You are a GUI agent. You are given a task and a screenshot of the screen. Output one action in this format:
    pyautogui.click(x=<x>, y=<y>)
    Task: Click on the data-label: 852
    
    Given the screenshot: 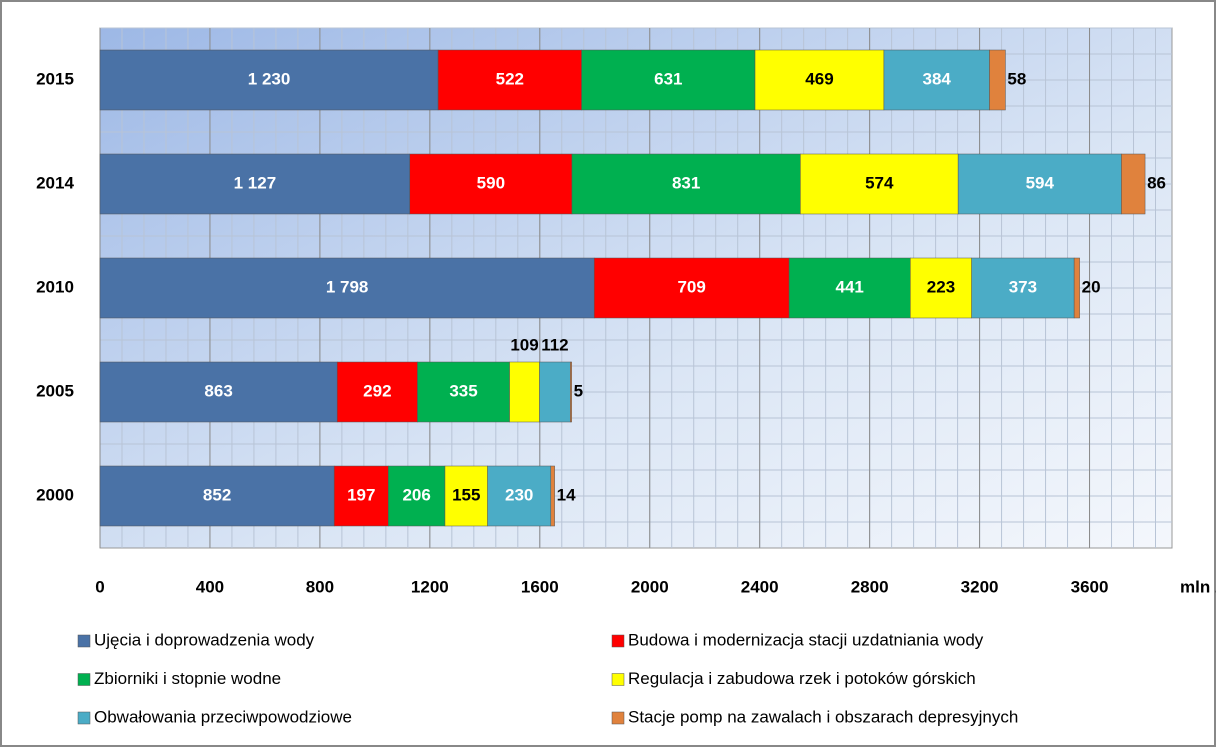 What is the action you would take?
    pyautogui.click(x=217, y=494)
    